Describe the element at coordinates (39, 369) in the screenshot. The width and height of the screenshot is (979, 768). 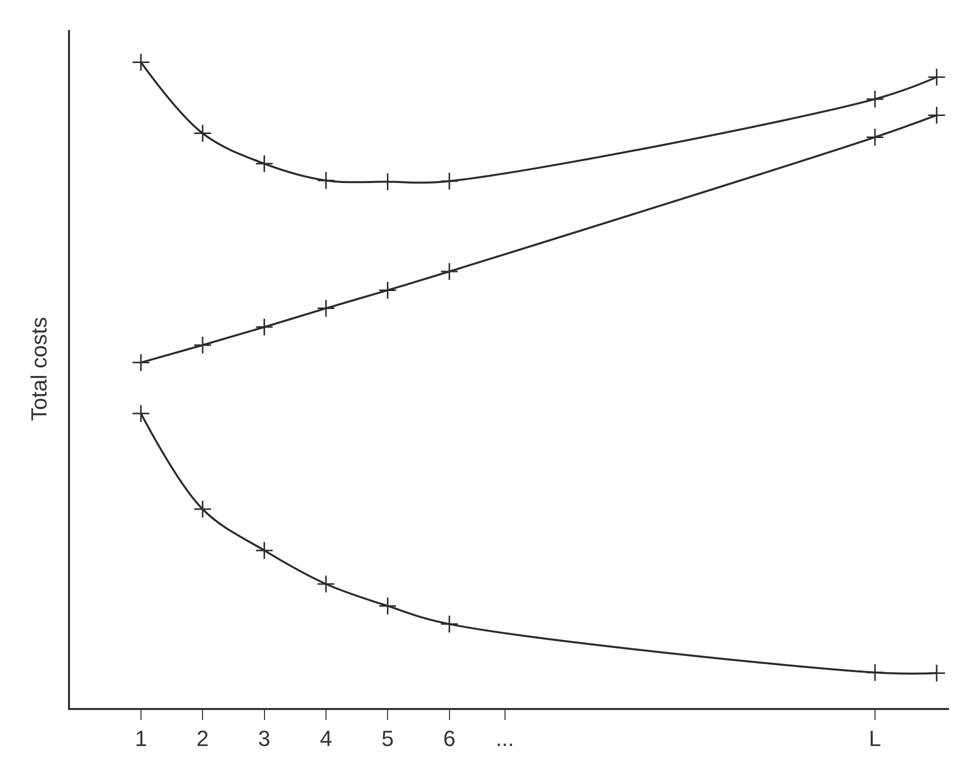
I see `y-axis-title: Total costs` at that location.